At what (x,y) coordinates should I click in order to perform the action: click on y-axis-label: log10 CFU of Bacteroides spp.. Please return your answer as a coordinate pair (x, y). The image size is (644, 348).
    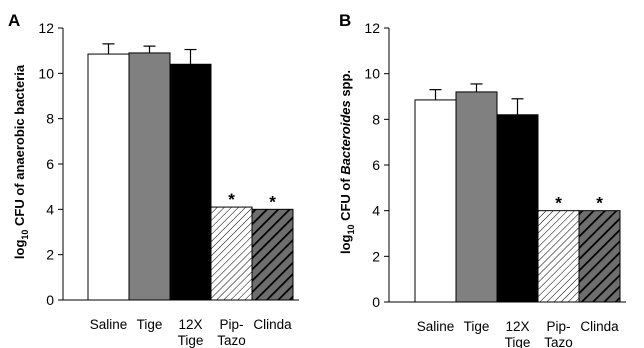
    Looking at the image, I should click on (347, 162).